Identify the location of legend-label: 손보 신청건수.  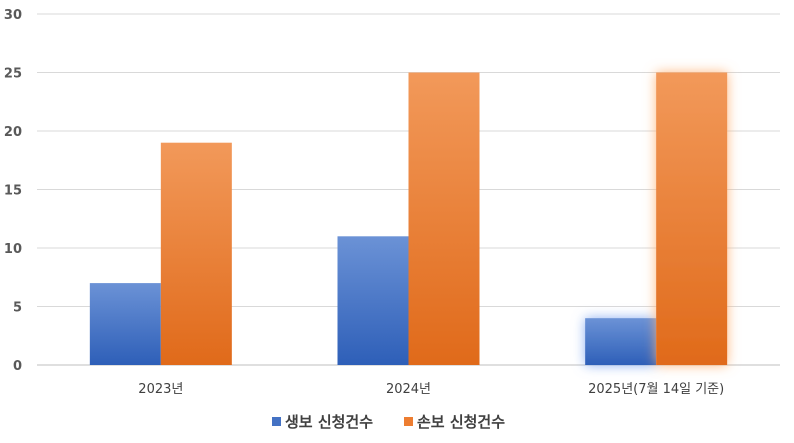
(461, 422).